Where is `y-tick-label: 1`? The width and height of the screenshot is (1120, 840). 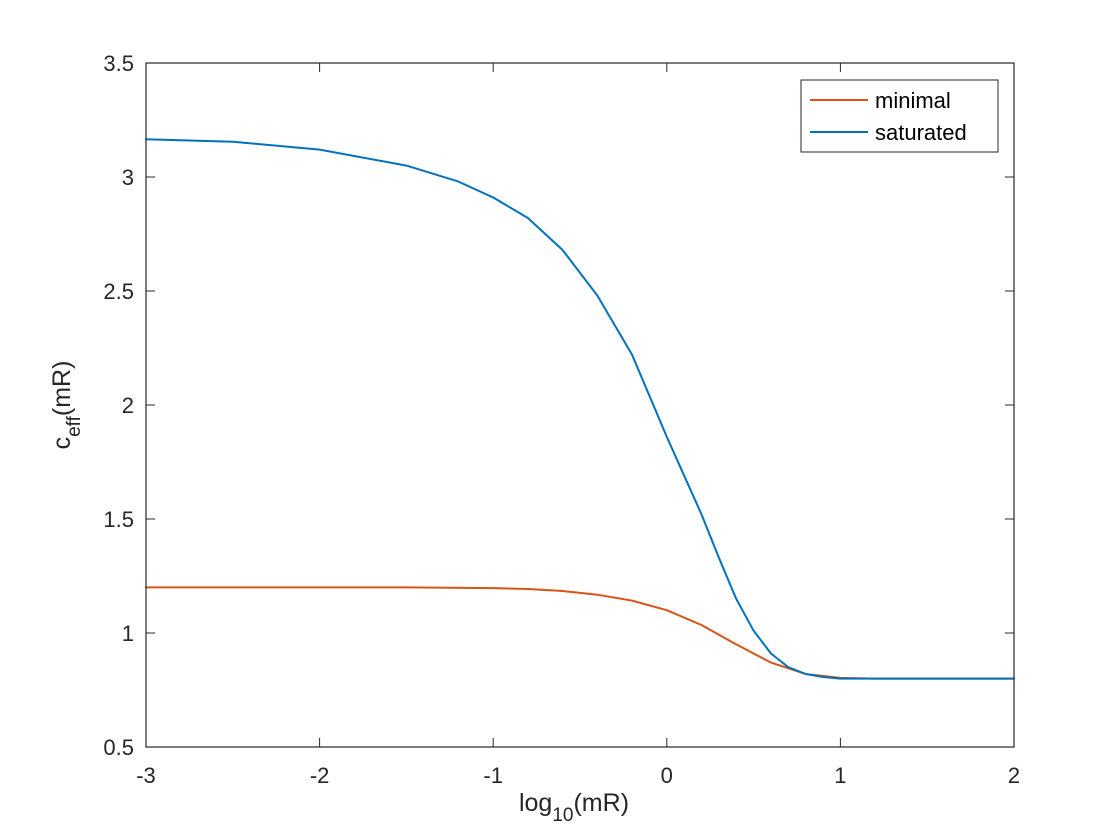
y-tick-label: 1 is located at coordinates (128, 633).